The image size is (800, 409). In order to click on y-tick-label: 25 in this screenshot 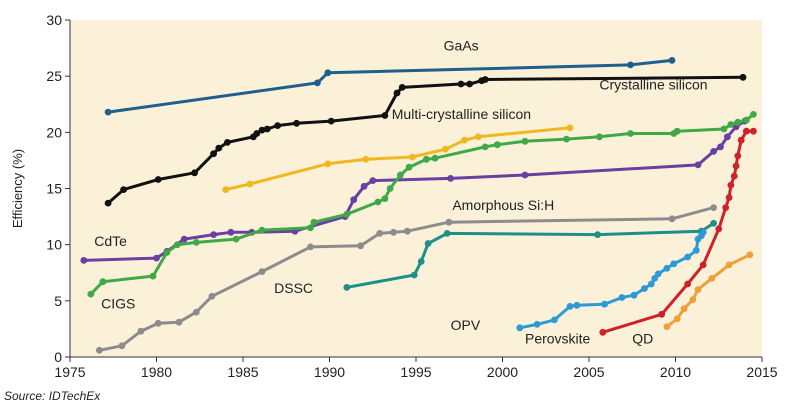, I will do `click(54, 76)`.